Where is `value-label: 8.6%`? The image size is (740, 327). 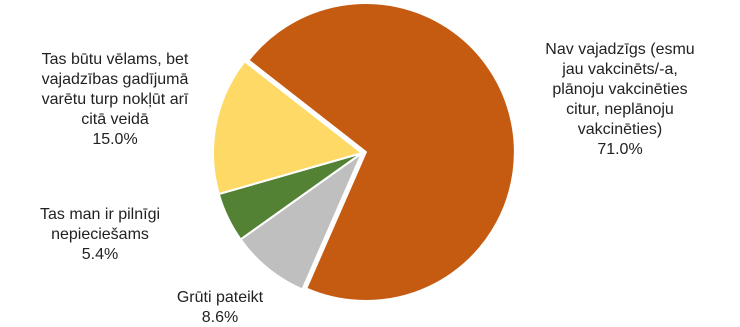 value-label: 8.6% is located at coordinates (220, 317).